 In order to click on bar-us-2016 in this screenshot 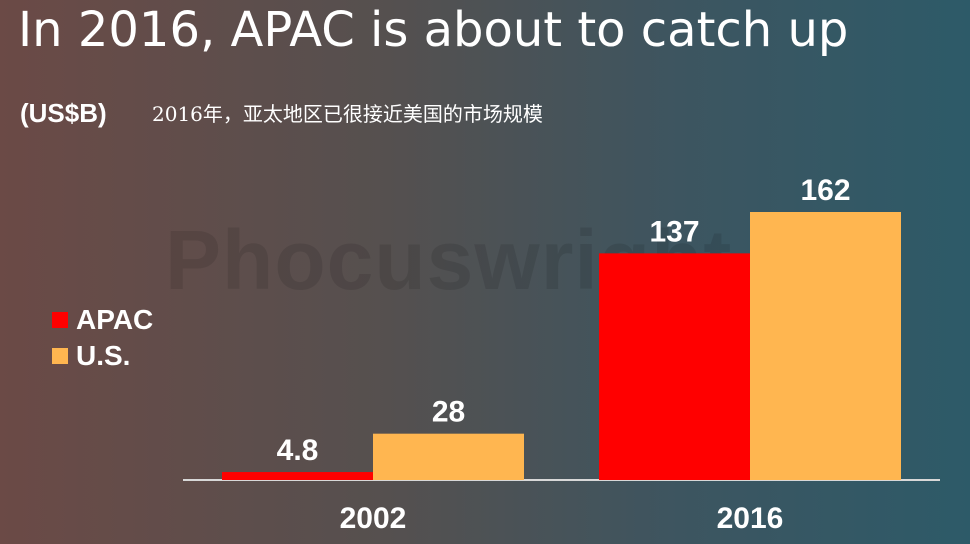, I will do `click(825, 346)`.